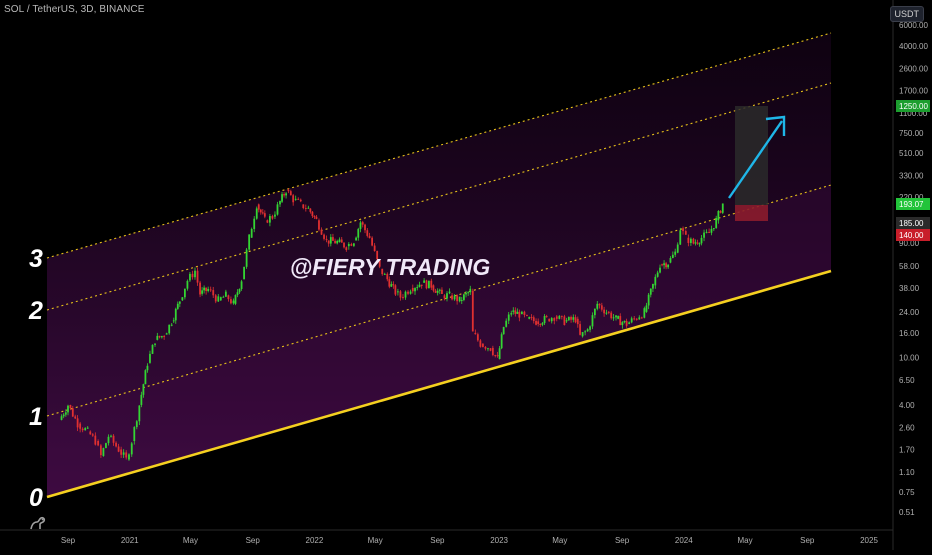  Describe the element at coordinates (913, 91) in the screenshot. I see `y-tick-label: 1700.00` at that location.